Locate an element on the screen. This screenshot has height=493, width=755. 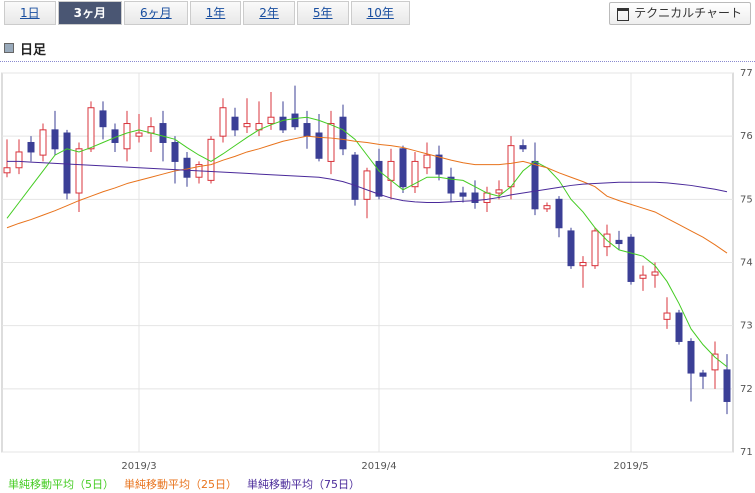
range-tab: 5年 is located at coordinates (322, 13).